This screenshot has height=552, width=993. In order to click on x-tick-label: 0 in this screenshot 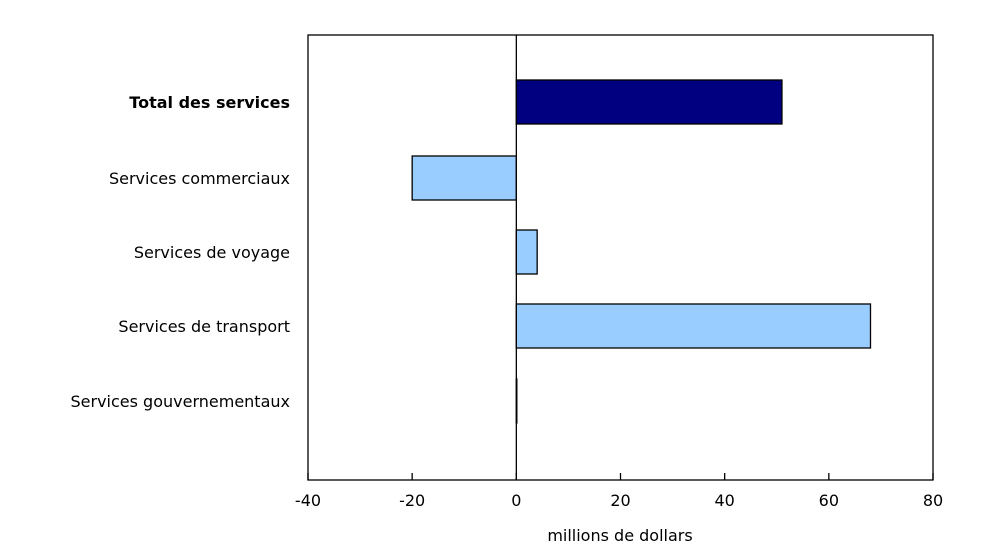, I will do `click(516, 500)`.